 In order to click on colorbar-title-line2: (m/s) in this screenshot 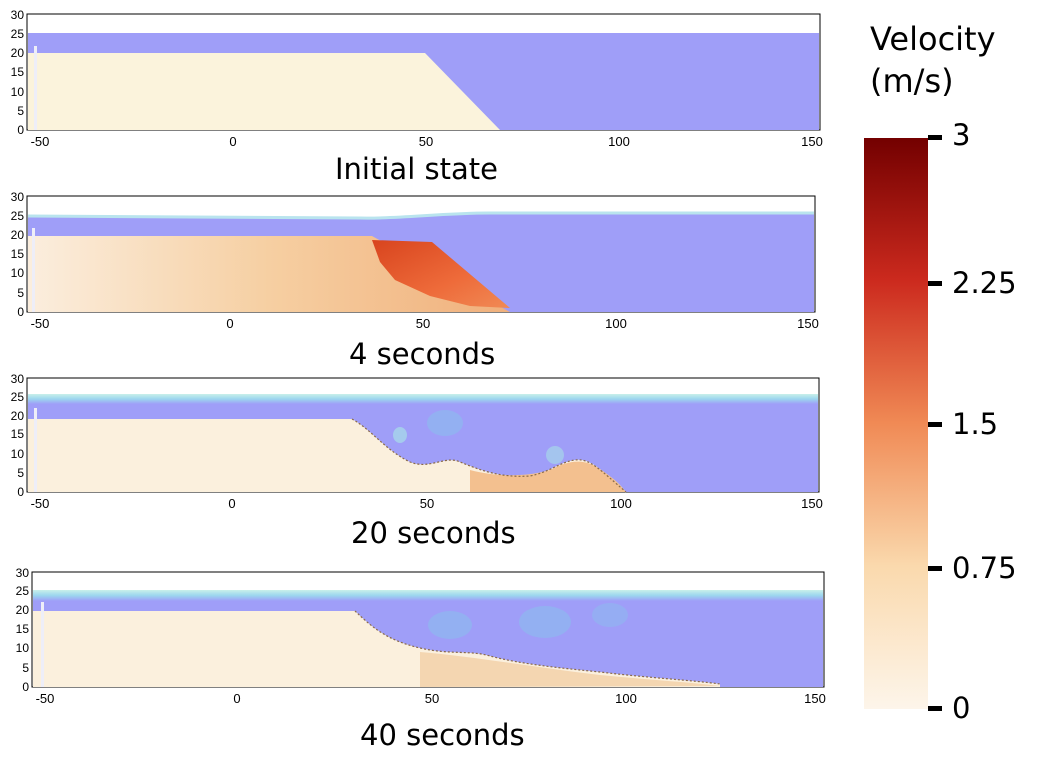, I will do `click(912, 81)`.